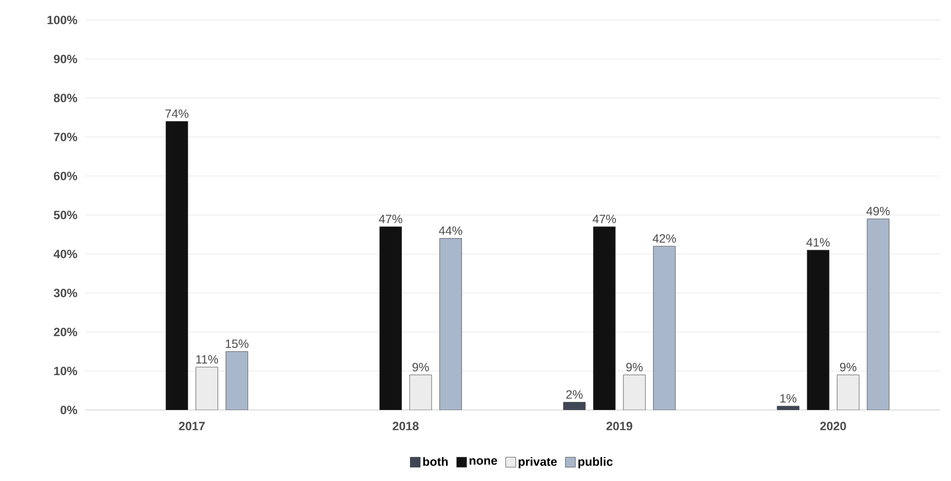 The image size is (951, 481). Describe the element at coordinates (191, 426) in the screenshot. I see `x-tick-label: 2017` at that location.